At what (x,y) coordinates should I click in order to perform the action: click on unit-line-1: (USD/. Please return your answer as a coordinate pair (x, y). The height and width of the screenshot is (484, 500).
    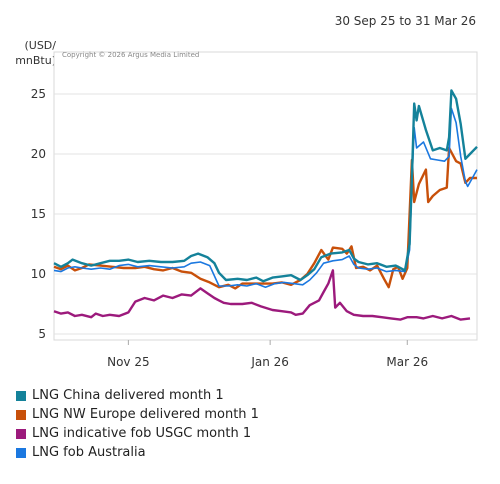
    Looking at the image, I should click on (40, 45).